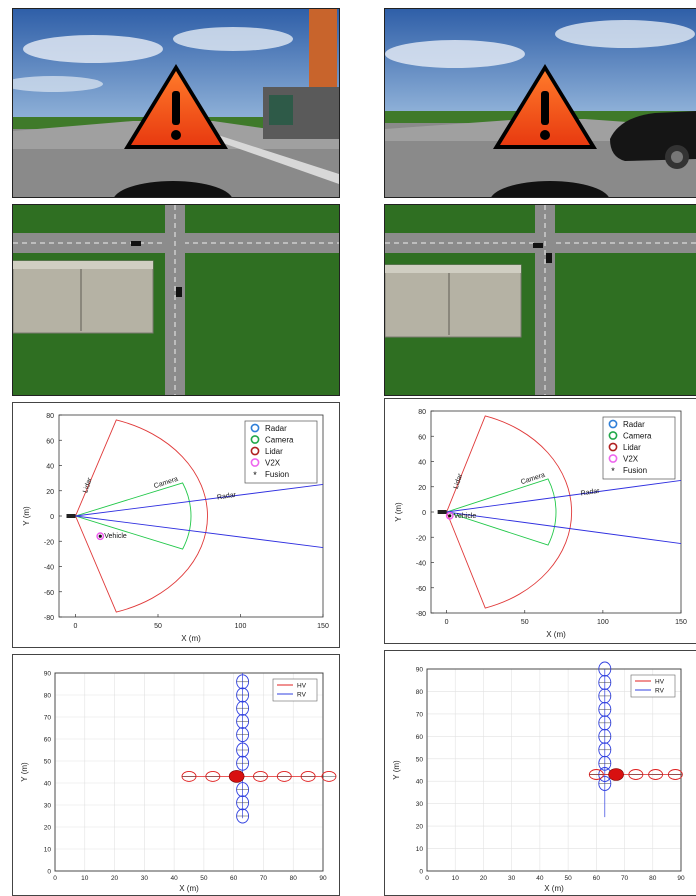 This screenshot has width=696, height=896. I want to click on y-tick-label: -80, so click(49, 618).